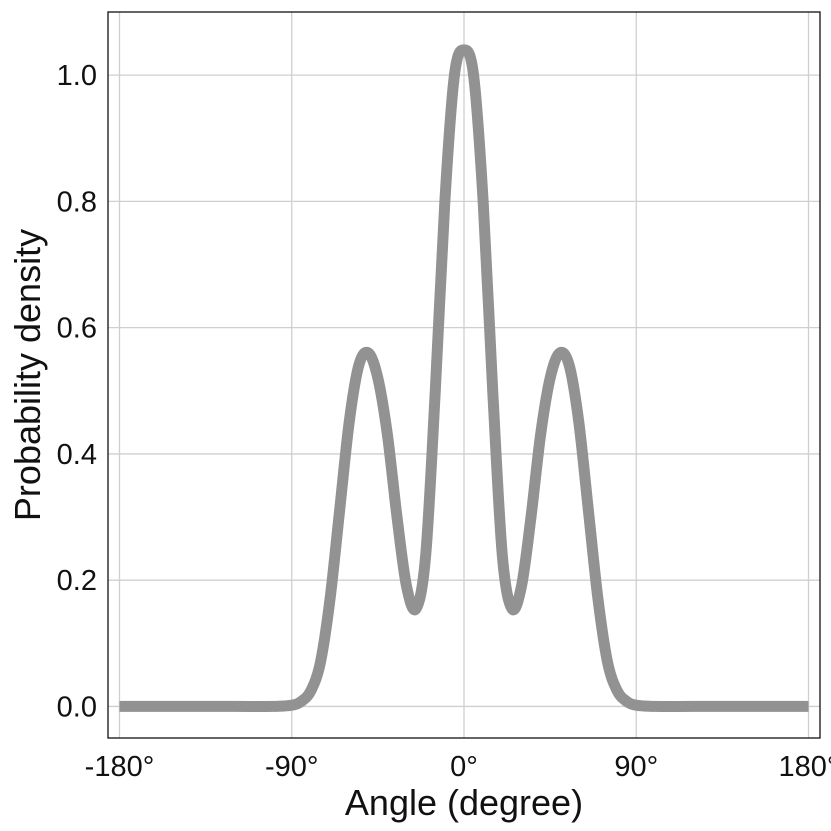 This screenshot has height=831, width=831. Describe the element at coordinates (77, 202) in the screenshot. I see `y-tick-label: 0.8` at that location.